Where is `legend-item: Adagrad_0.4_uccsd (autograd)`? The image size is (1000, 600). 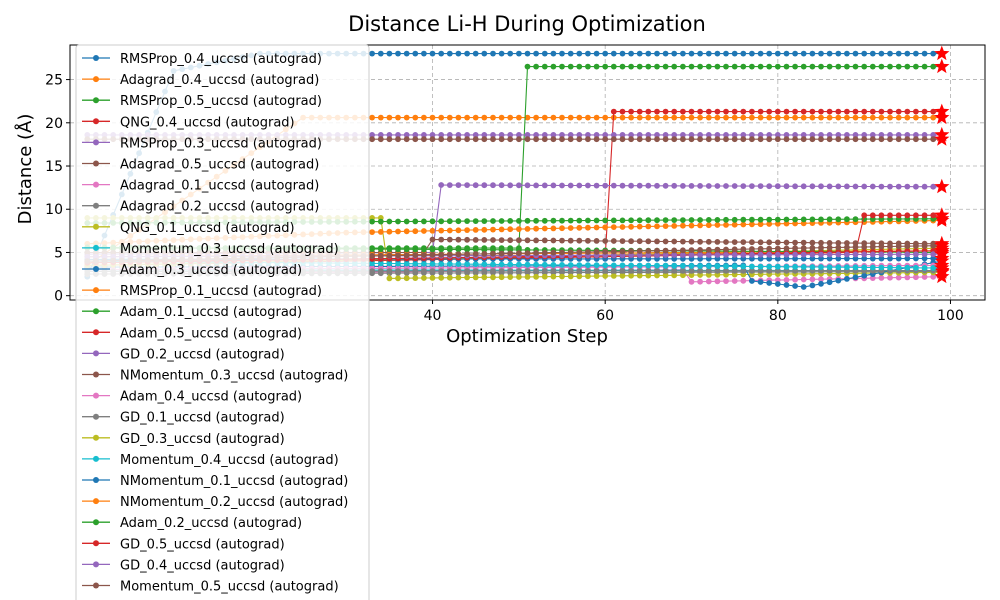
legend-item: Adagrad_0.4_uccsd (autograd) is located at coordinates (200, 80).